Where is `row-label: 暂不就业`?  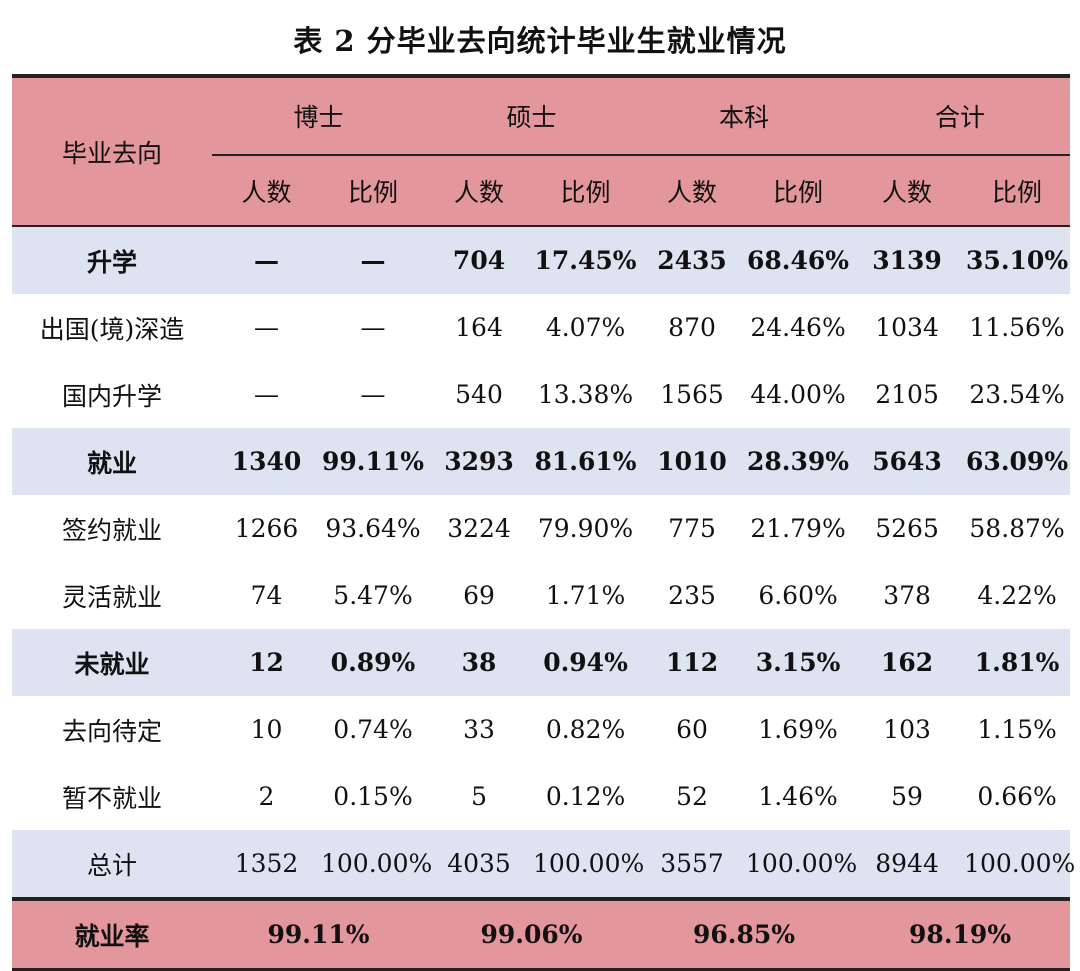 row-label: 暂不就业 is located at coordinates (111, 798).